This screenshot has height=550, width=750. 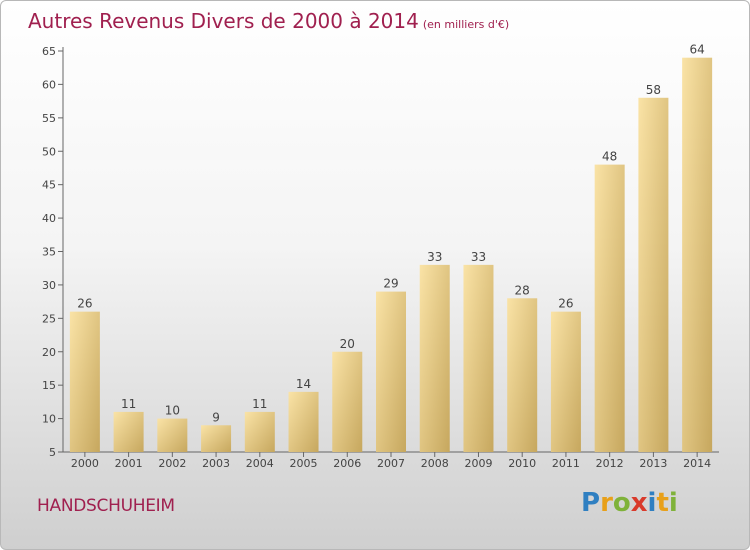 What do you see at coordinates (390, 284) in the screenshot?
I see `bar-value-label: 29` at bounding box center [390, 284].